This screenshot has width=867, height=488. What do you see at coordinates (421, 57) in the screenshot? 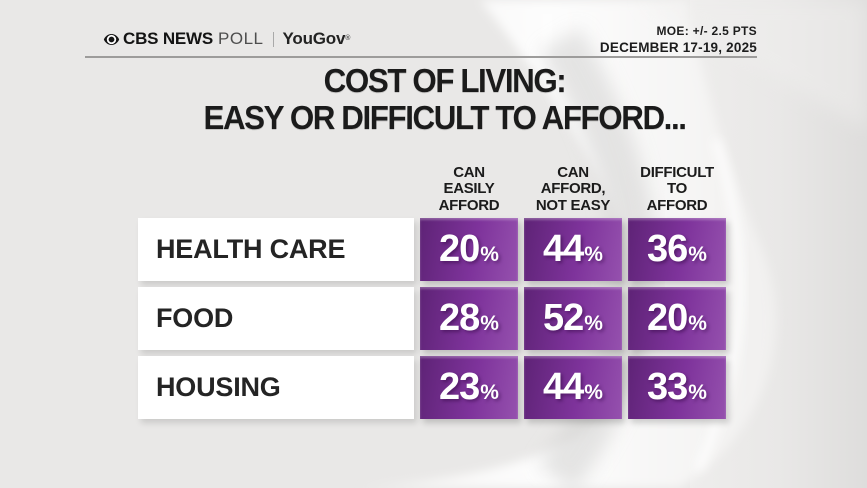
I see `header-rule` at bounding box center [421, 57].